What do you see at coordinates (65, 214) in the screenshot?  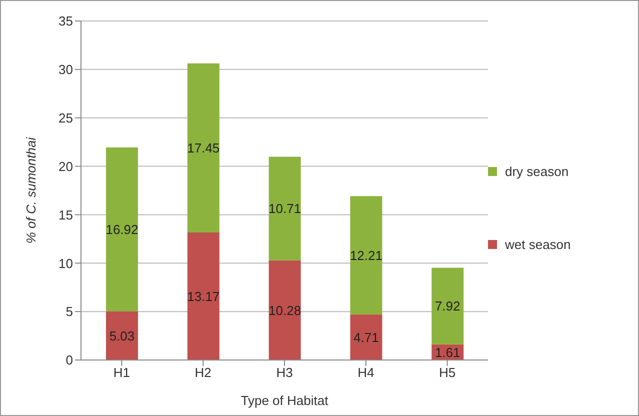 I see `y-tick-label: 15` at bounding box center [65, 214].